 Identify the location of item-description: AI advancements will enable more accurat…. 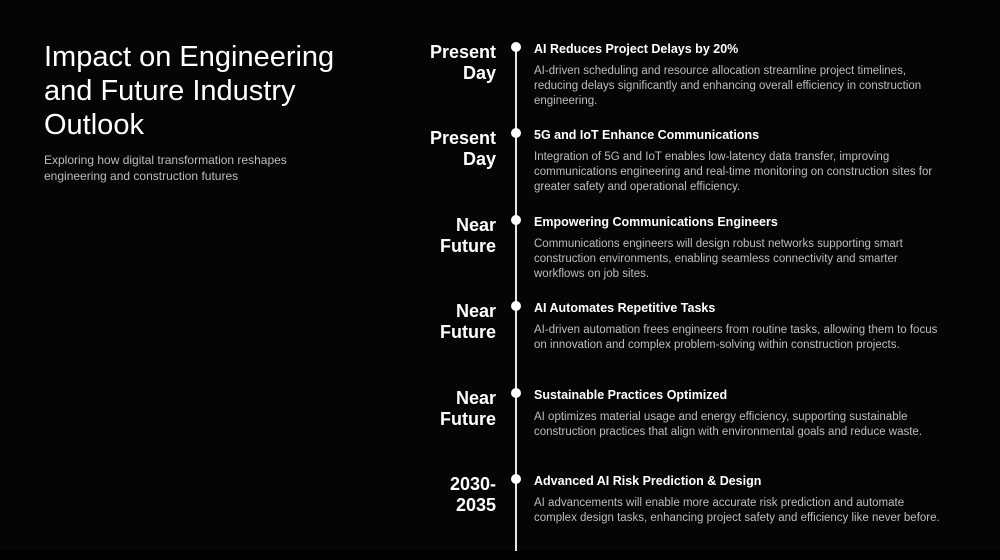
(737, 510).